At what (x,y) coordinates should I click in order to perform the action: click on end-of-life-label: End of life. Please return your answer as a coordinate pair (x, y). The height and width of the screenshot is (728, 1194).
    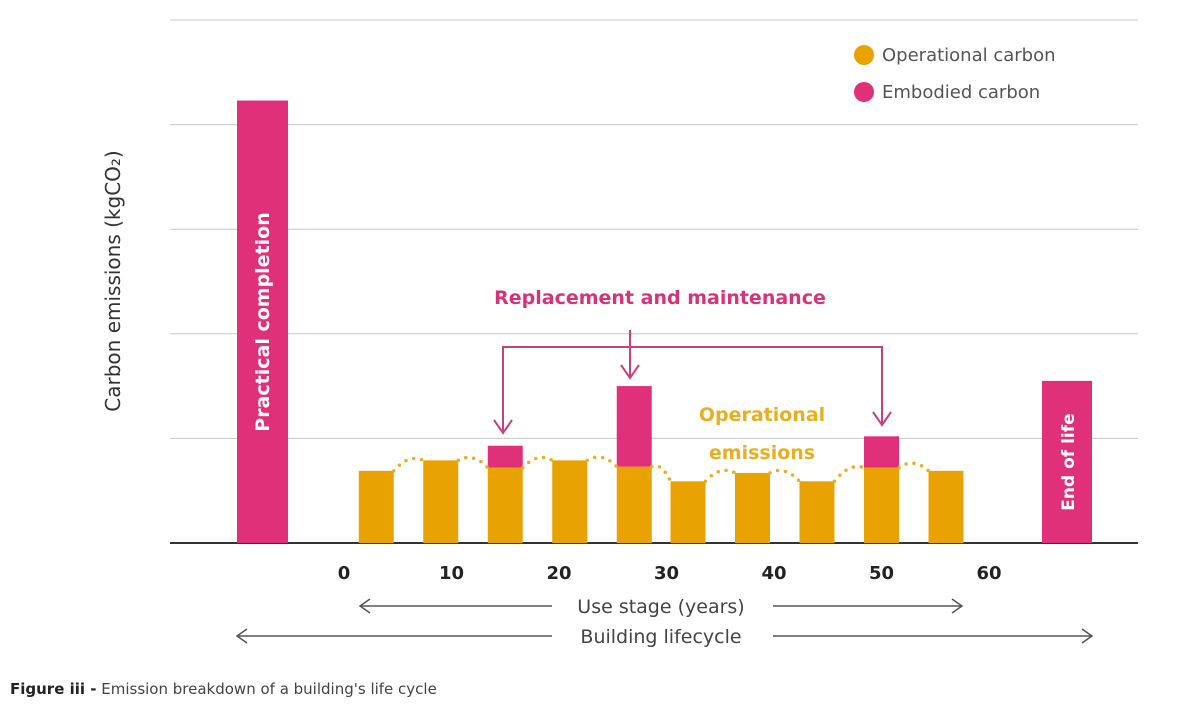
    Looking at the image, I should click on (1069, 461).